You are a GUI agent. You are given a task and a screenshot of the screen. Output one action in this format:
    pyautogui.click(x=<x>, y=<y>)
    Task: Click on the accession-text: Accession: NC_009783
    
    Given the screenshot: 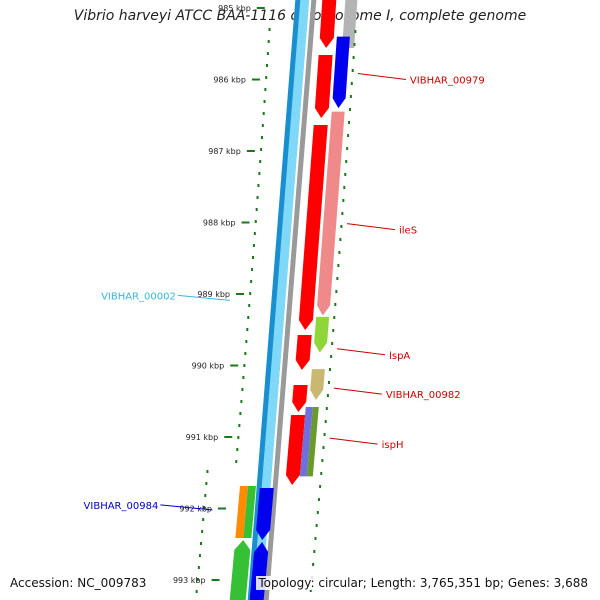 What is the action you would take?
    pyautogui.click(x=78, y=583)
    